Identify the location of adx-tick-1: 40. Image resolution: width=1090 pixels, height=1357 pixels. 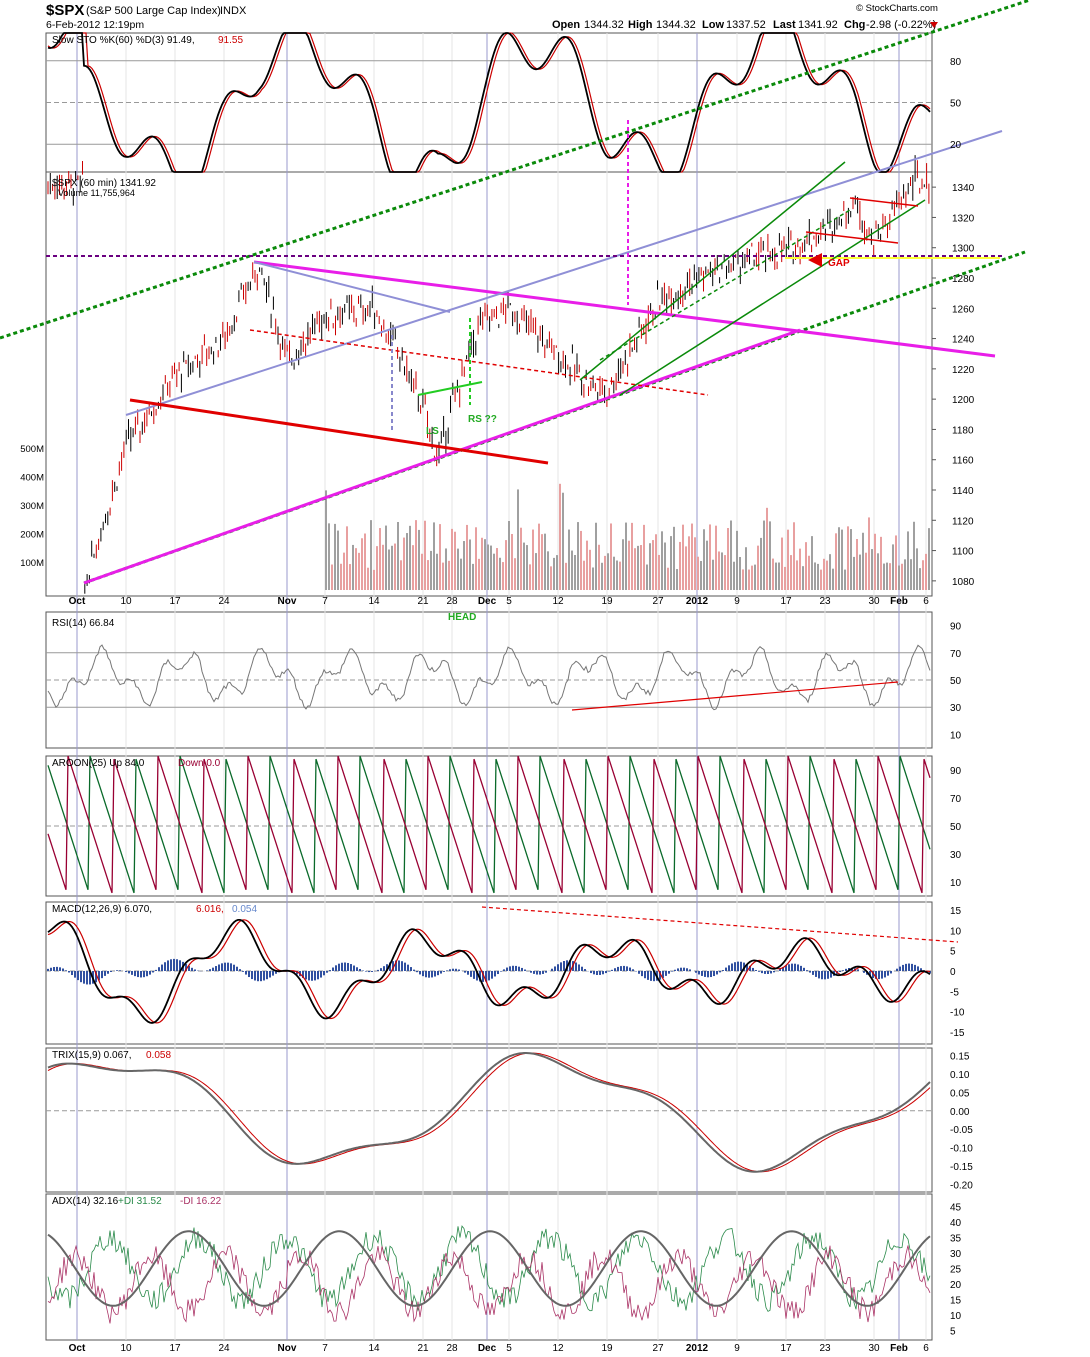
(956, 1223).